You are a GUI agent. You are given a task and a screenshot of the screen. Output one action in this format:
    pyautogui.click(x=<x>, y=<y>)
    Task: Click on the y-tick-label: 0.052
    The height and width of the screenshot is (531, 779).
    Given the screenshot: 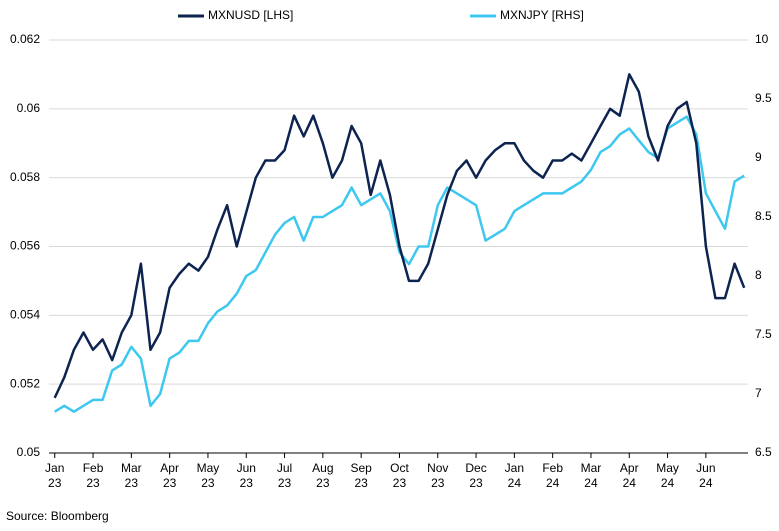 What is the action you would take?
    pyautogui.click(x=25, y=383)
    